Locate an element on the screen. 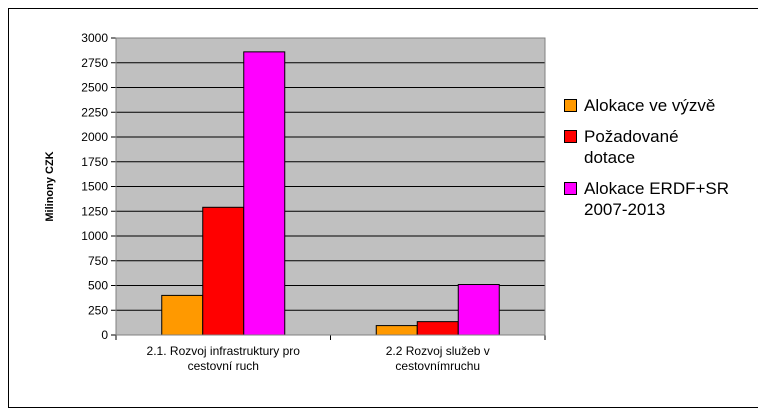  y-tick-label-11: 2750 is located at coordinates (94, 63).